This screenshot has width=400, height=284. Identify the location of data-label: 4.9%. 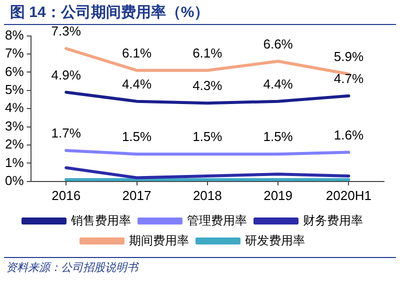
(66, 74).